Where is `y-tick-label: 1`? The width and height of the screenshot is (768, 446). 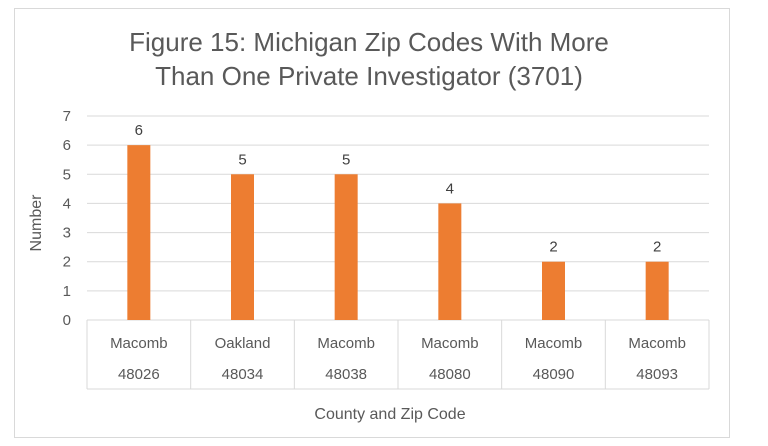 y-tick-label: 1 is located at coordinates (67, 291).